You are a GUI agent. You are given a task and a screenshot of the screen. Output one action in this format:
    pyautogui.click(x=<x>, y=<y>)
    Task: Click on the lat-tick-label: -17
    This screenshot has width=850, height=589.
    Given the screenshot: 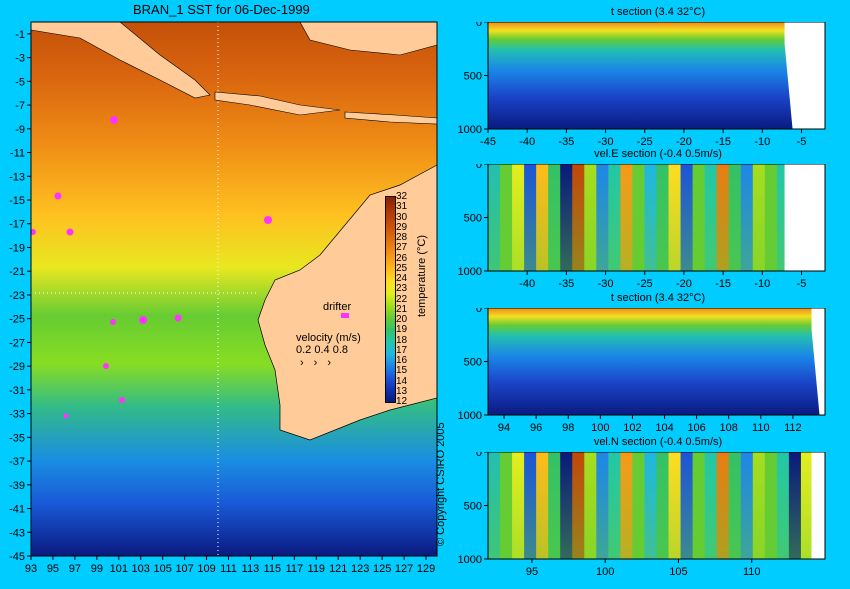 What is the action you would take?
    pyautogui.click(x=17, y=225)
    